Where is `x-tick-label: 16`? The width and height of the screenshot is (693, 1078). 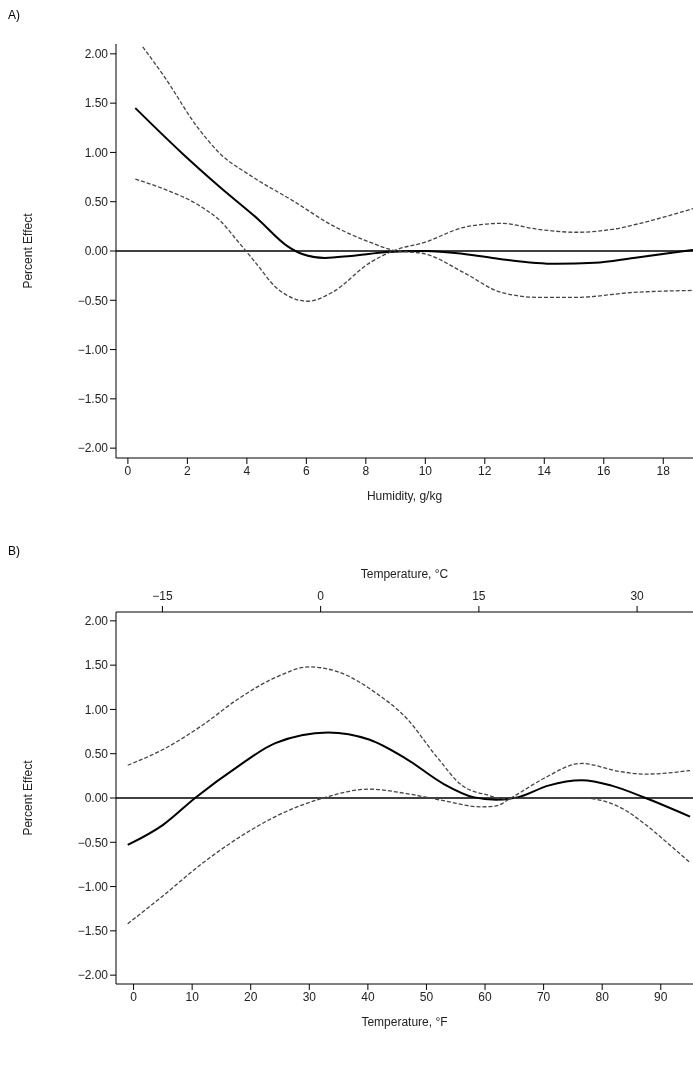
x-tick-label: 16 is located at coordinates (604, 470).